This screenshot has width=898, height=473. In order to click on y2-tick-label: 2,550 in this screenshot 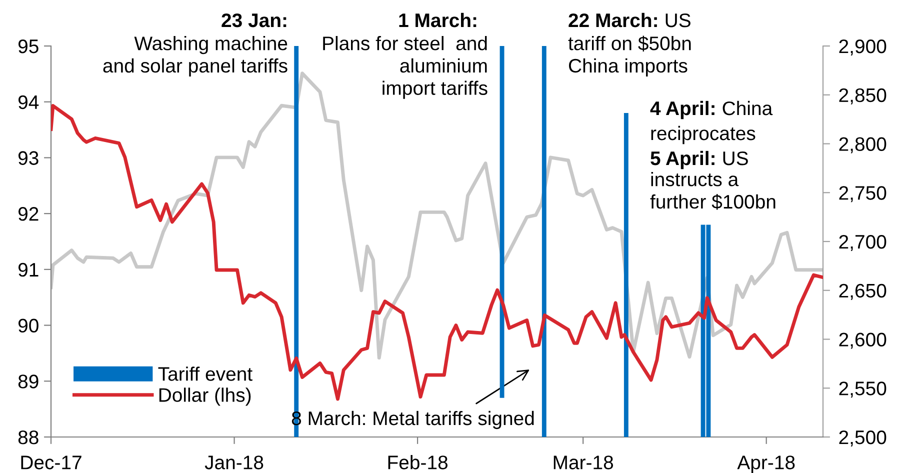, I will do `click(862, 390)`.